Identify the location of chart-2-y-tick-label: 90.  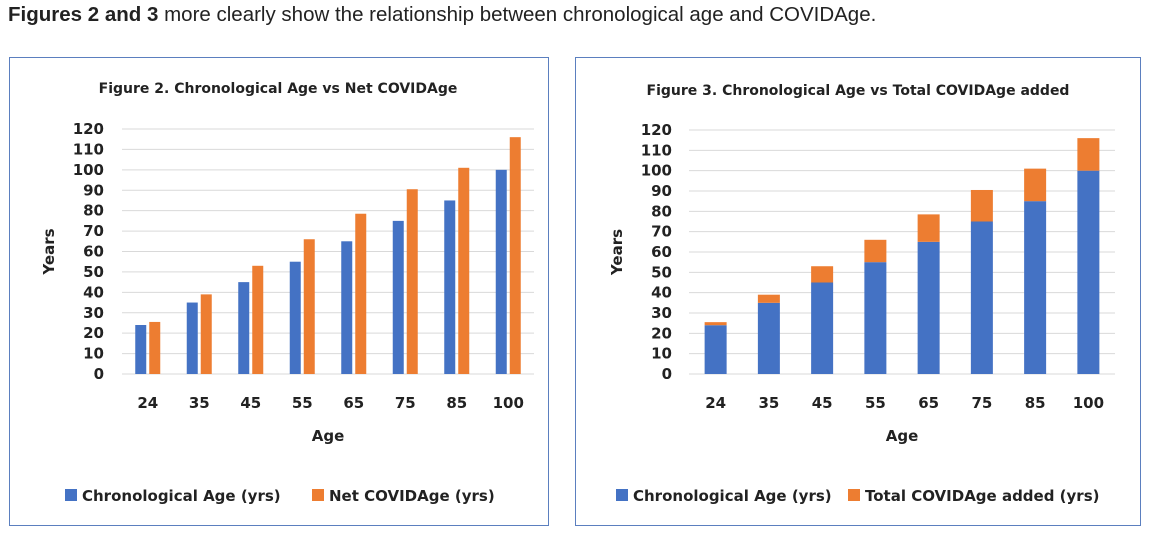
(661, 191).